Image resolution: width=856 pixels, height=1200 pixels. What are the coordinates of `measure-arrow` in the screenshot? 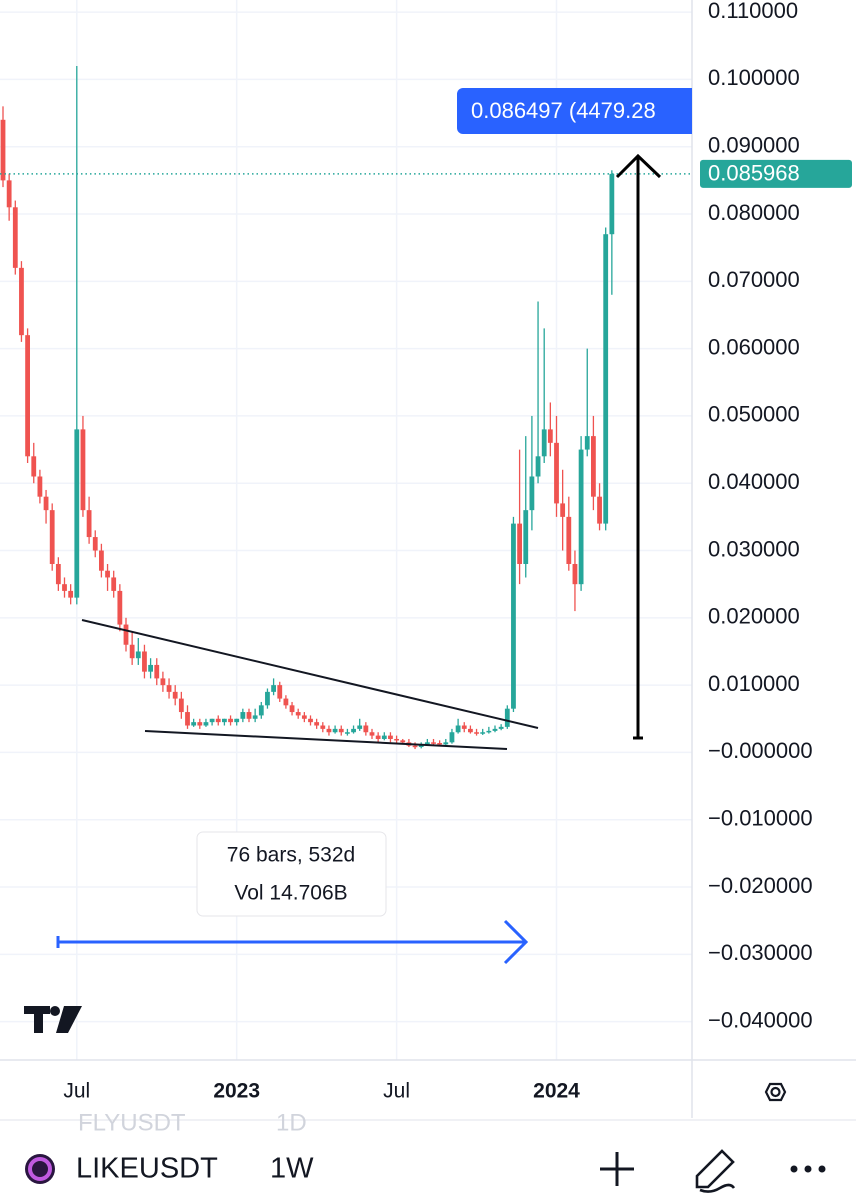 It's located at (292, 942).